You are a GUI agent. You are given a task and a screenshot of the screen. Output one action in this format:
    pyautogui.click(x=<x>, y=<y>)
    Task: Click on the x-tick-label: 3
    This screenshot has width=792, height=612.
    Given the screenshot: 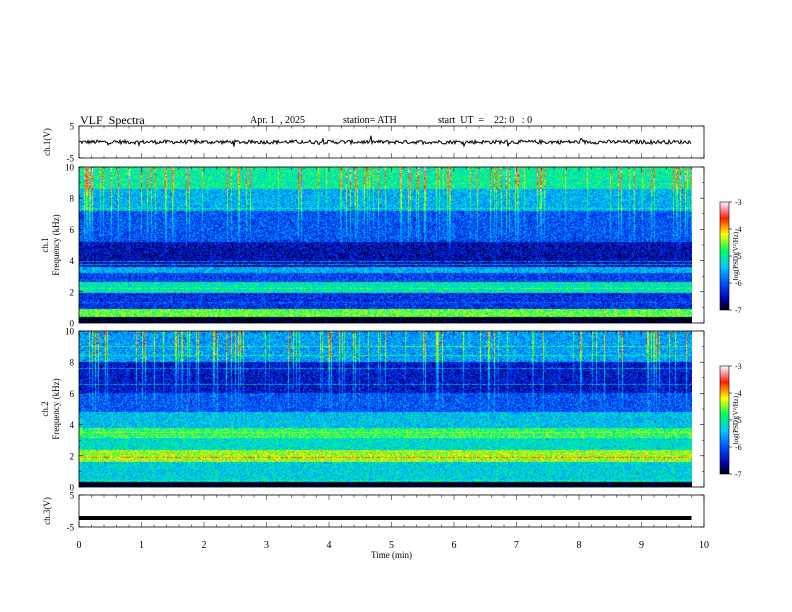 What is the action you would take?
    pyautogui.click(x=266, y=545)
    